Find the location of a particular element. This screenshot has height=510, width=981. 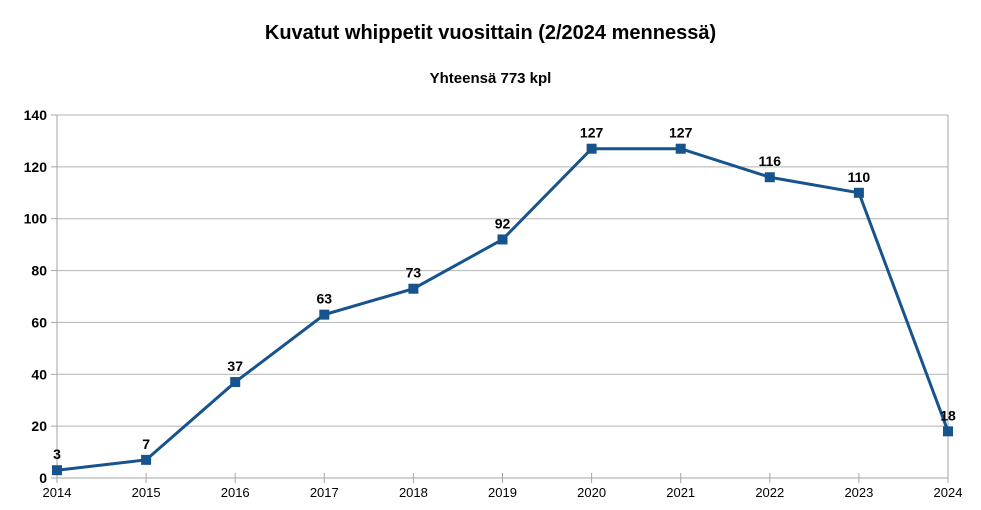

data-label: 7 is located at coordinates (146, 444).